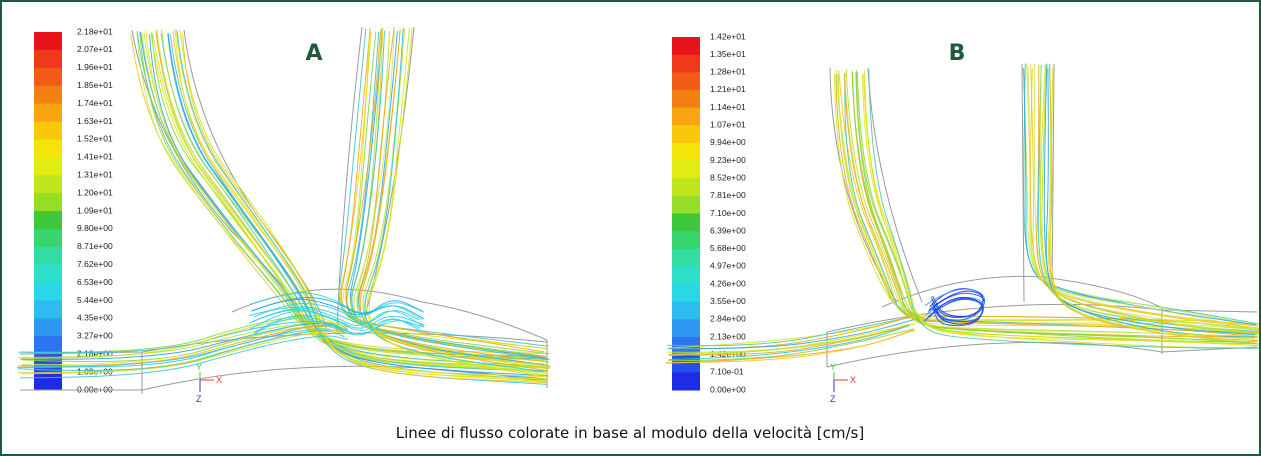 This screenshot has height=456, width=1261. I want to click on colorbar-label: 9.94e+00, so click(728, 142).